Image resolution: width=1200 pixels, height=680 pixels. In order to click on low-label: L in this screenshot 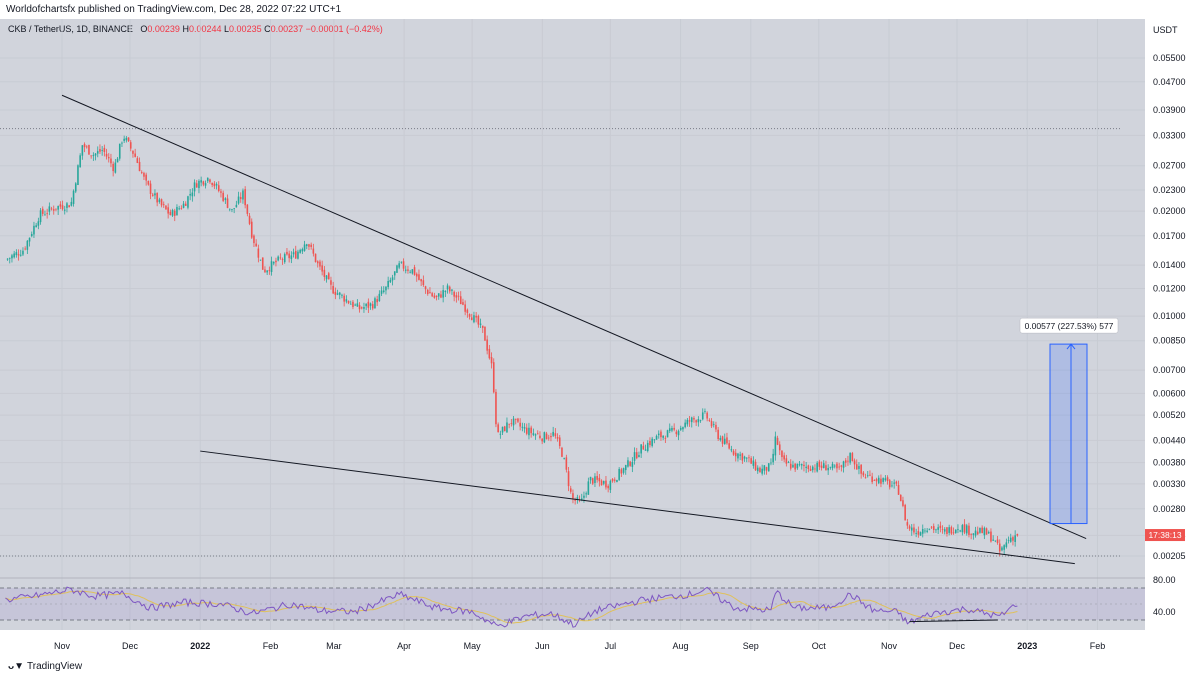, I will do `click(227, 29)`.